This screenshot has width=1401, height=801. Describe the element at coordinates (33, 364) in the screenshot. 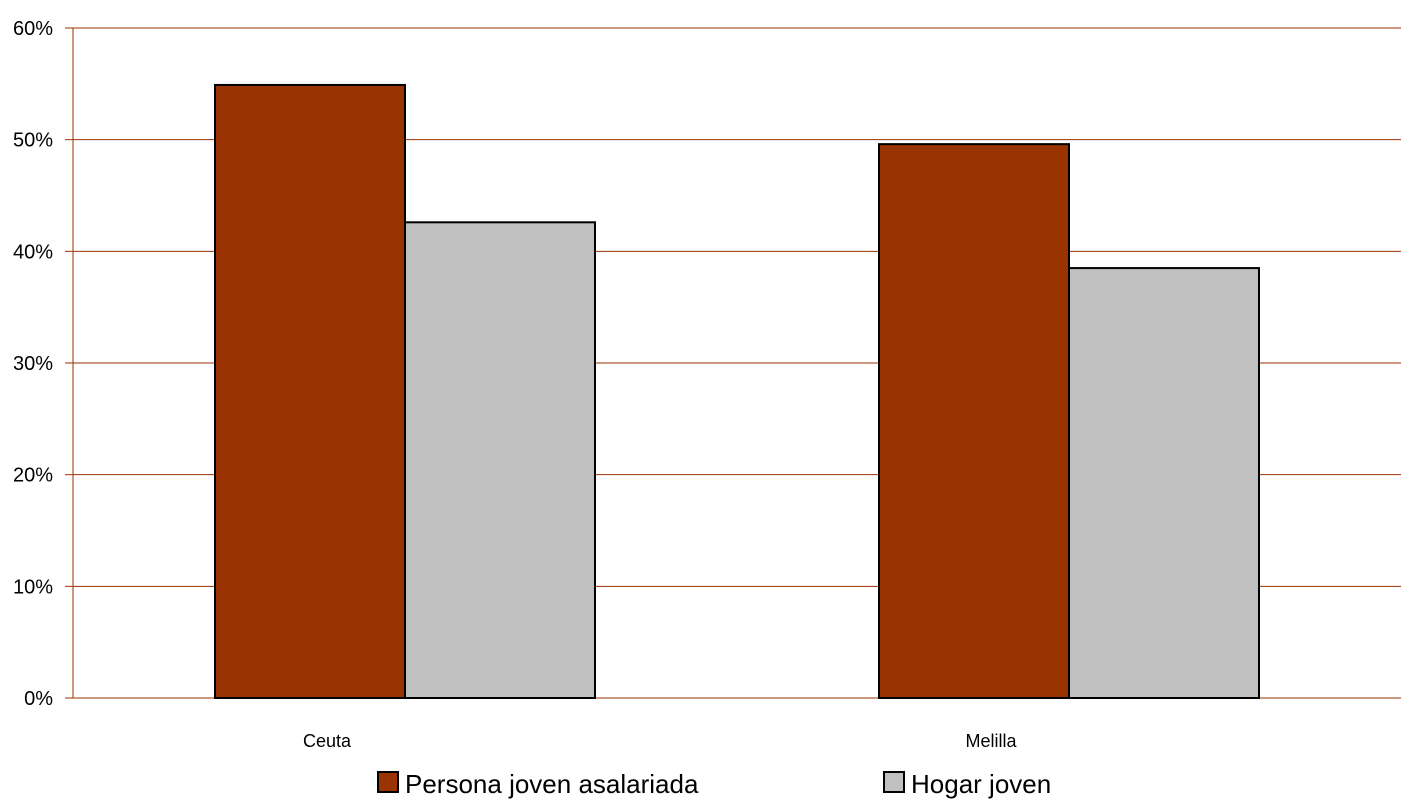

I see `y-tick-label: 30%` at that location.